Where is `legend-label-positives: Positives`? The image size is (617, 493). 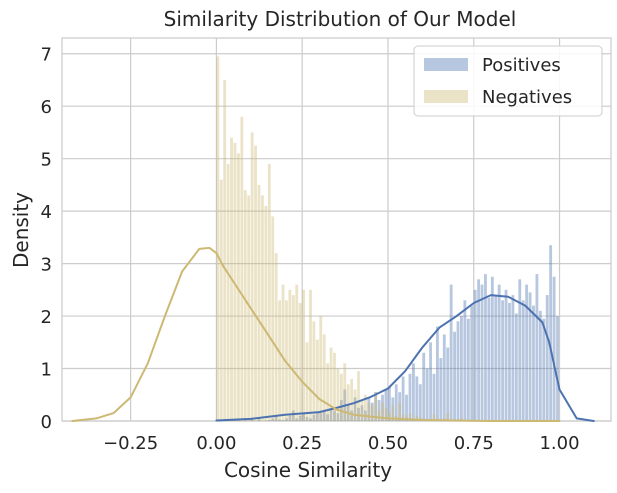
legend-label-positives: Positives is located at coordinates (521, 65).